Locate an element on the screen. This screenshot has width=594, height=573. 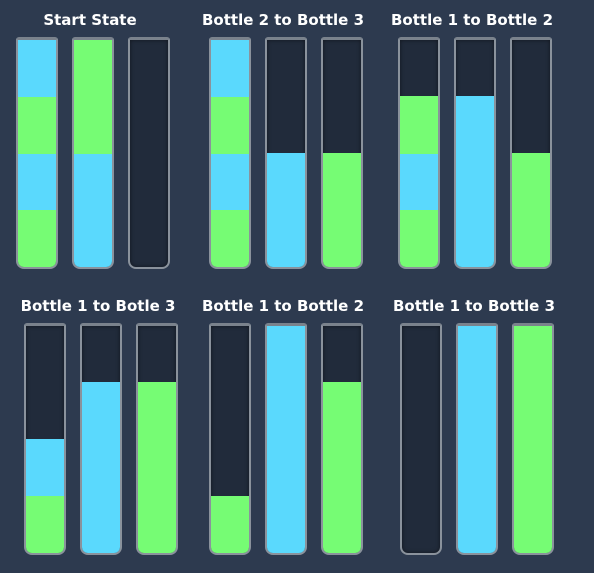
panel-step-5: Bottle 1 to Bottle 3 is located at coordinates (474, 431).